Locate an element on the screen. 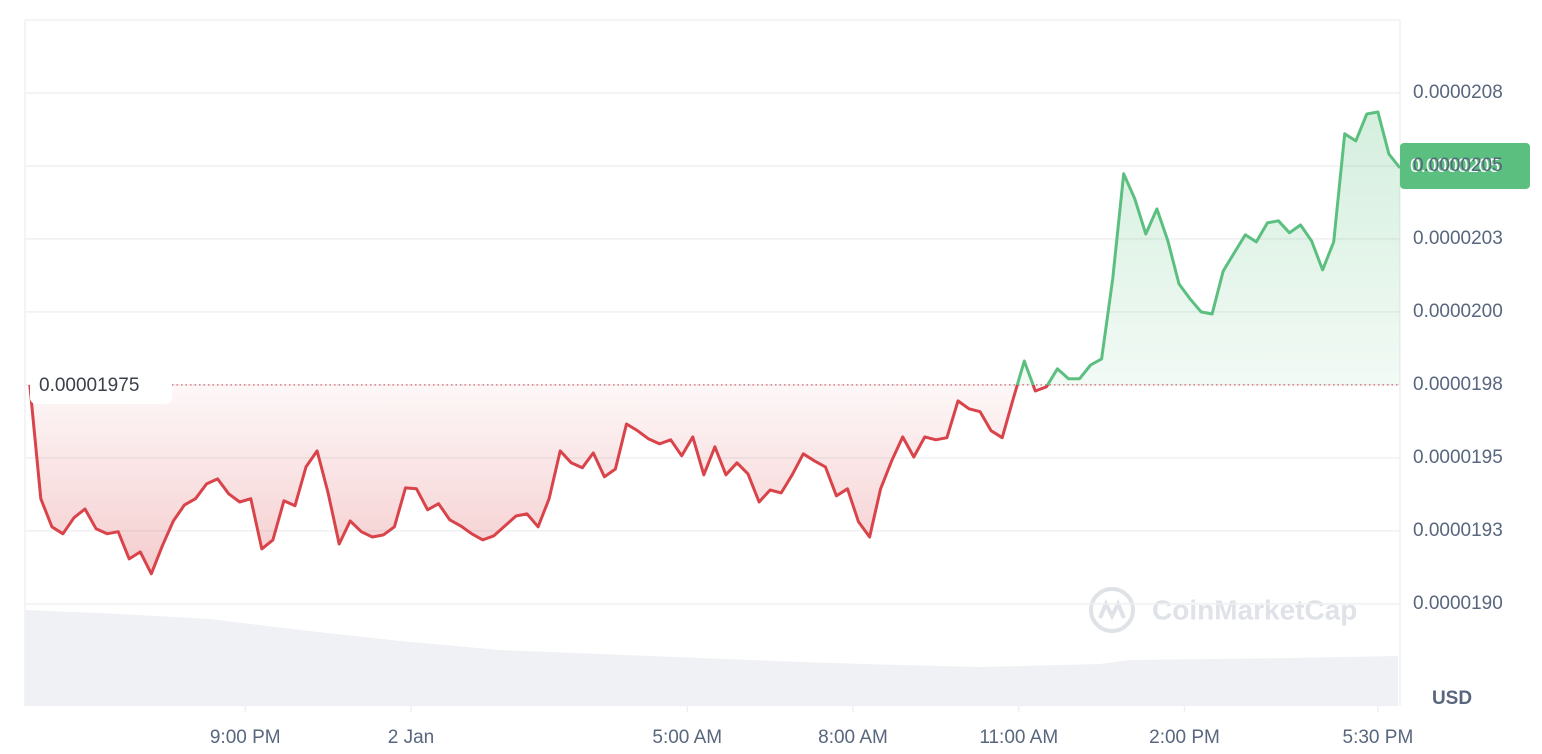 This screenshot has height=754, width=1542. baseline-label: 0.00001975 is located at coordinates (89, 385).